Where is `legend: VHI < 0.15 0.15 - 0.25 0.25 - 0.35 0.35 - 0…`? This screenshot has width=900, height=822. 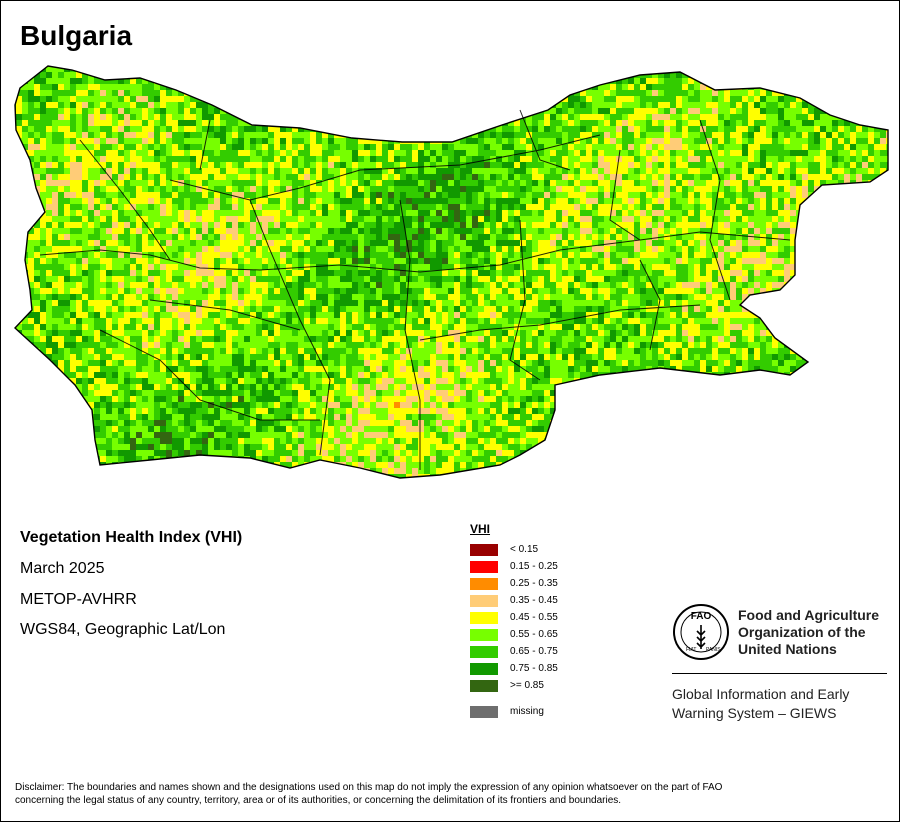 legend: VHI < 0.15 0.15 - 0.25 0.25 - 0.35 0.35 - 0… is located at coordinates (514, 621).